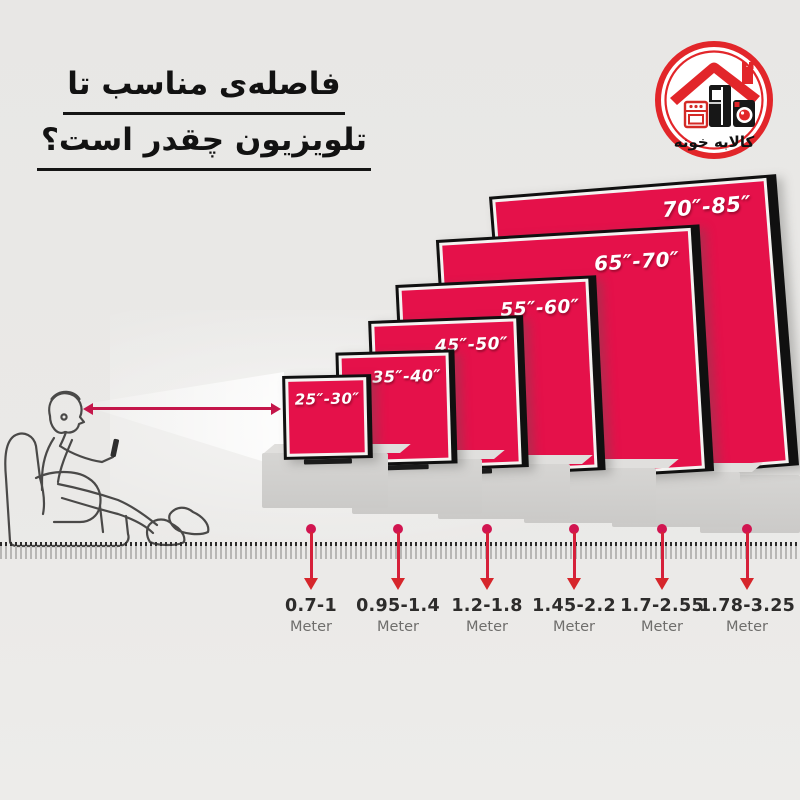 The width and height of the screenshot is (800, 800). What do you see at coordinates (574, 606) in the screenshot?
I see `distance-value: 1.45-2.2` at bounding box center [574, 606].